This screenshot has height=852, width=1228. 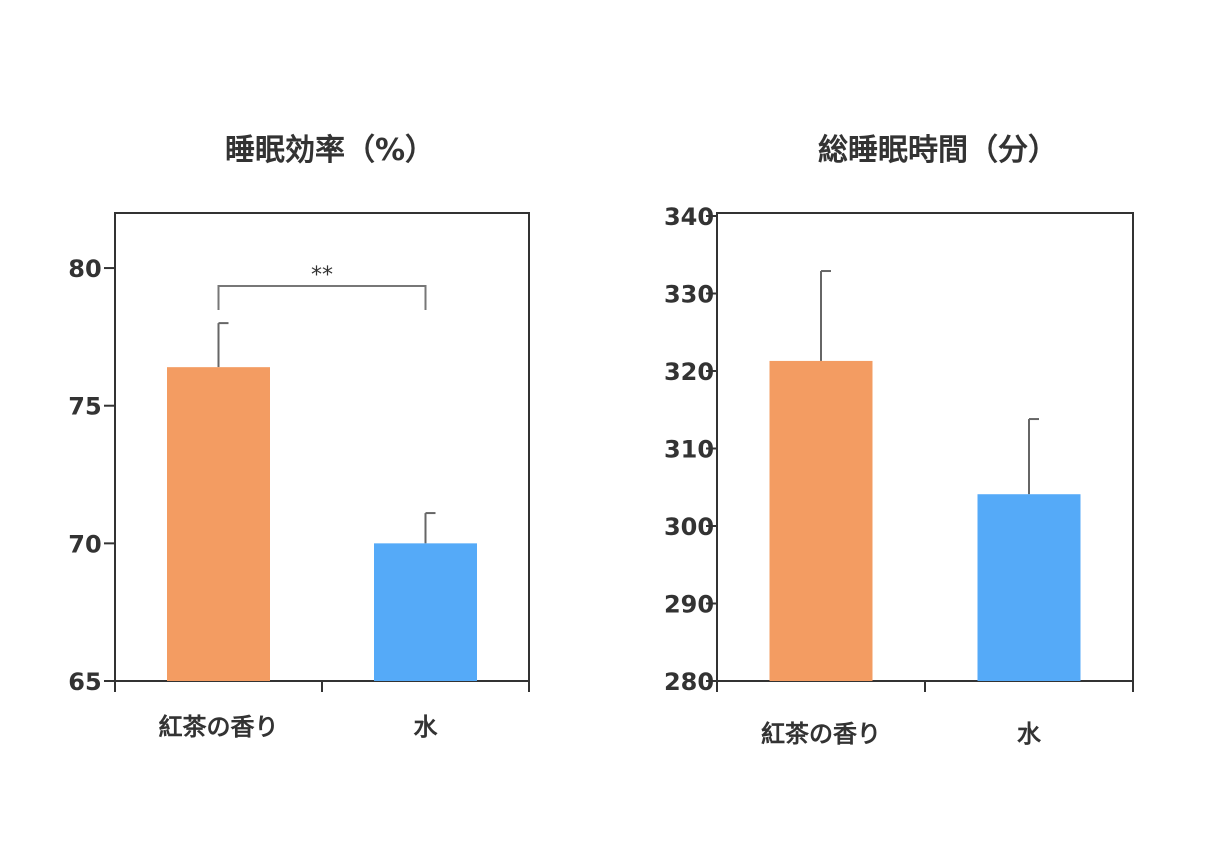 I want to click on y-tick-label: 280, so click(x=689, y=682).